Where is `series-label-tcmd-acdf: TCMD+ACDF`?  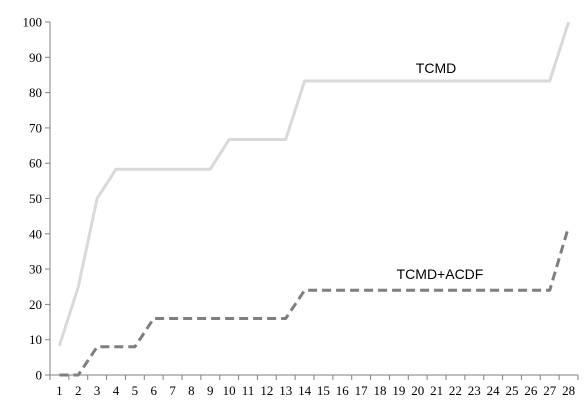 series-label-tcmd-acdf: TCMD+ACDF is located at coordinates (440, 274).